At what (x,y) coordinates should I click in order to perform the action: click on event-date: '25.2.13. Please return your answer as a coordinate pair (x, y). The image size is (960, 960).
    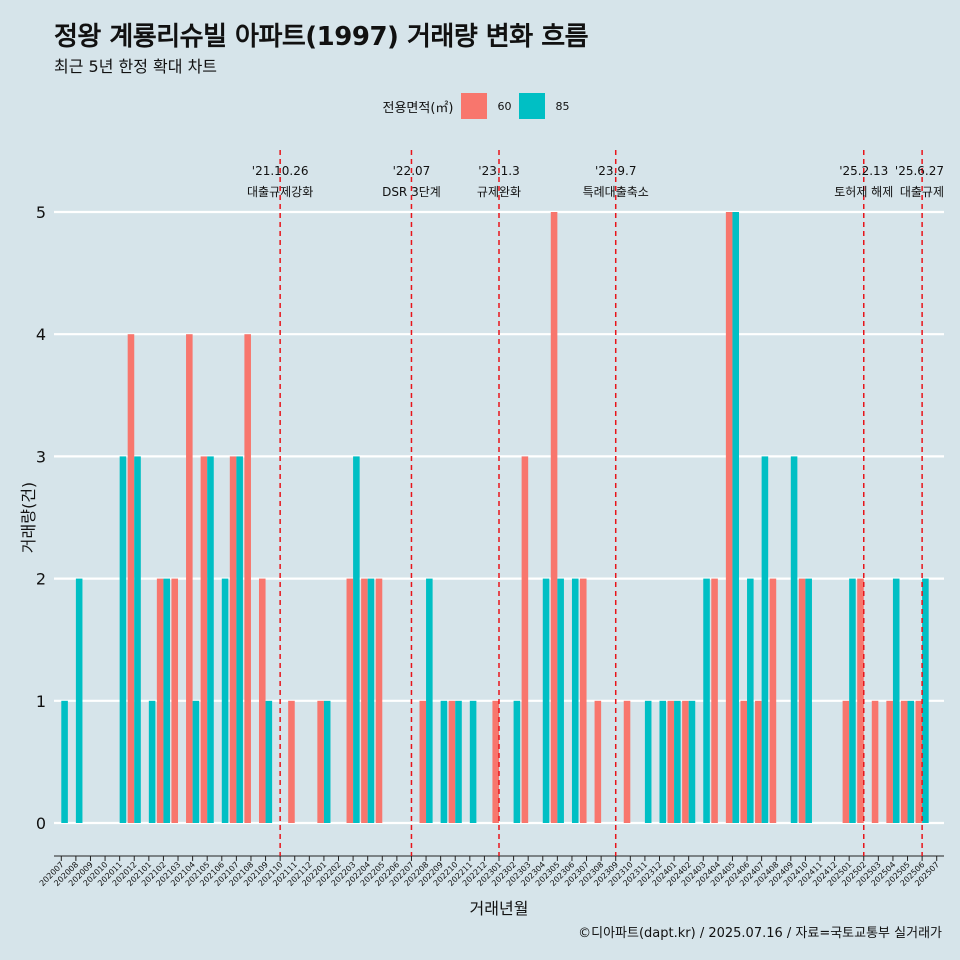
    Looking at the image, I should click on (863, 171).